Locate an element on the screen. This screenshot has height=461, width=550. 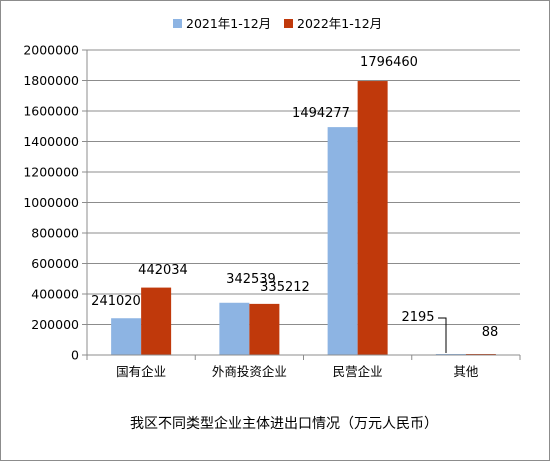
y-tick-label: 600000 is located at coordinates (55, 263).